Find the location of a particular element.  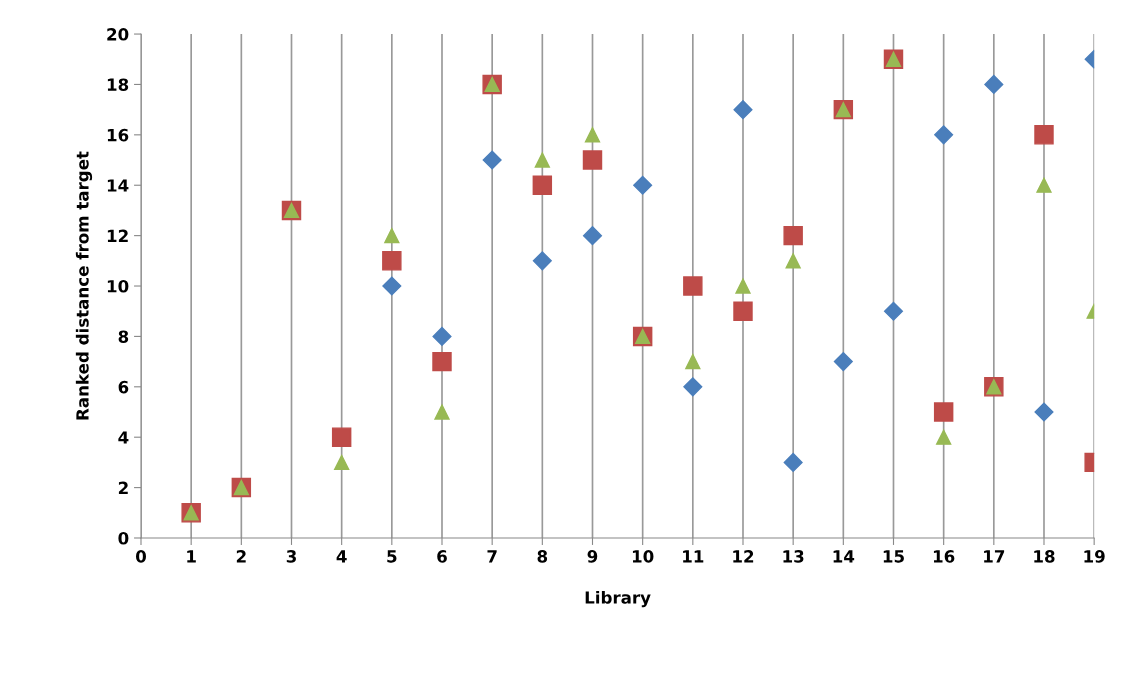

y-axis-title: Ranked distance from target is located at coordinates (84, 285).